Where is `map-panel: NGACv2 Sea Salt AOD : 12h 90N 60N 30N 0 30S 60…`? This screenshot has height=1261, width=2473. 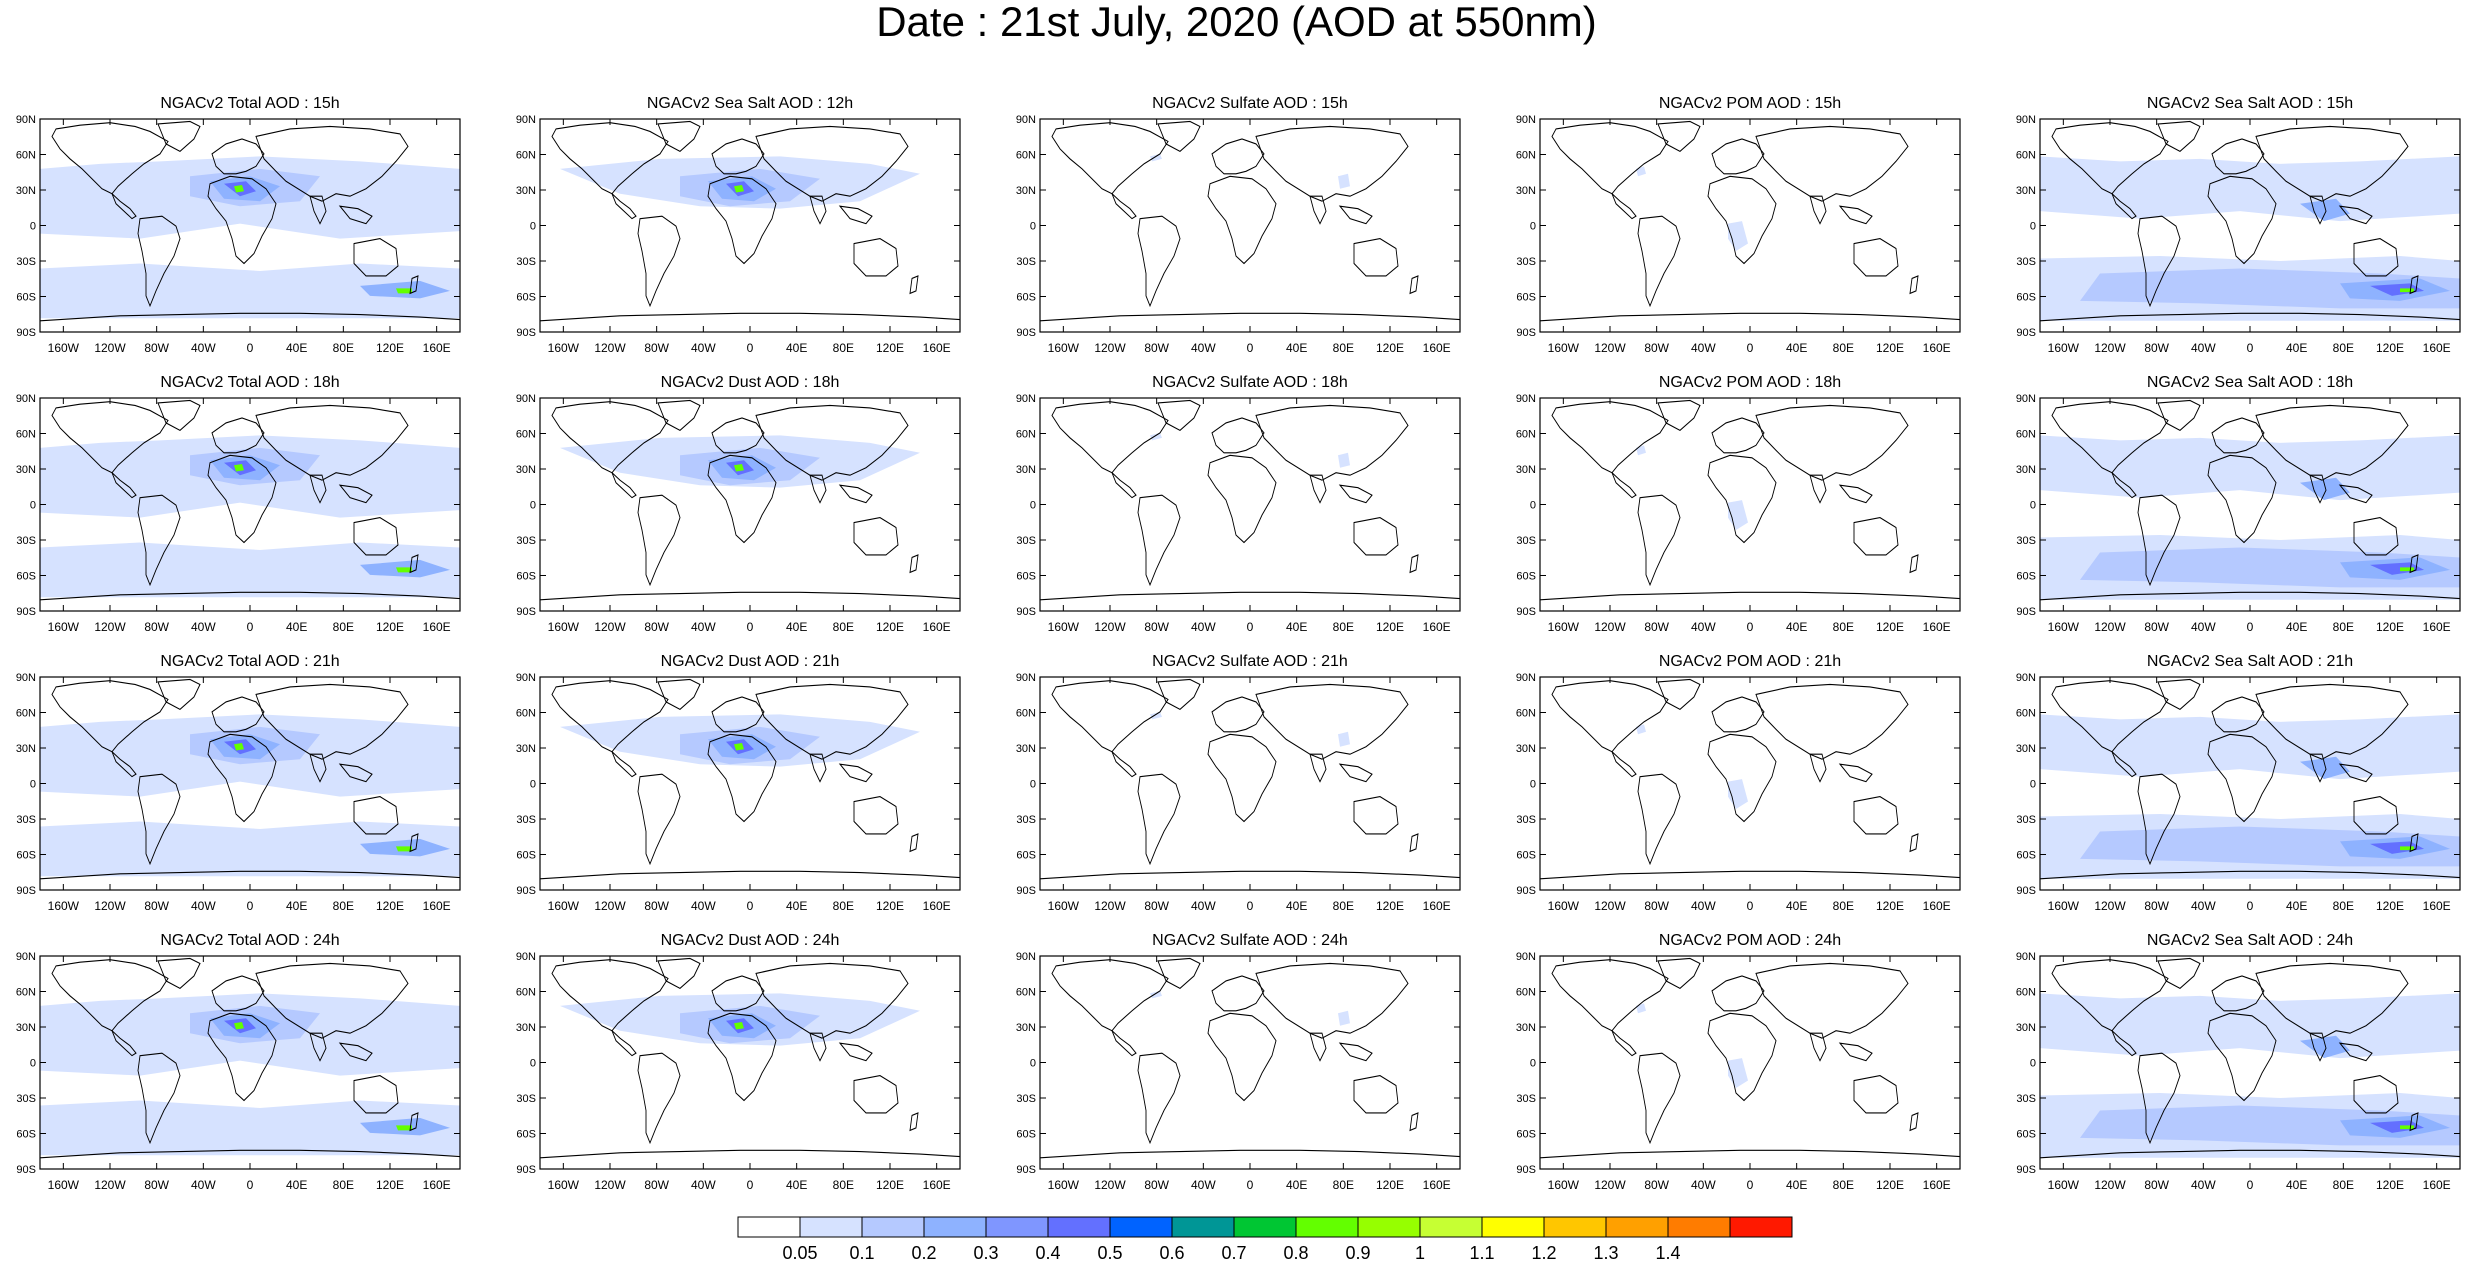
map-panel: NGACv2 Sea Salt AOD : 12h 90N 60N 30N 0 30S 60… is located at coordinates (738, 225).